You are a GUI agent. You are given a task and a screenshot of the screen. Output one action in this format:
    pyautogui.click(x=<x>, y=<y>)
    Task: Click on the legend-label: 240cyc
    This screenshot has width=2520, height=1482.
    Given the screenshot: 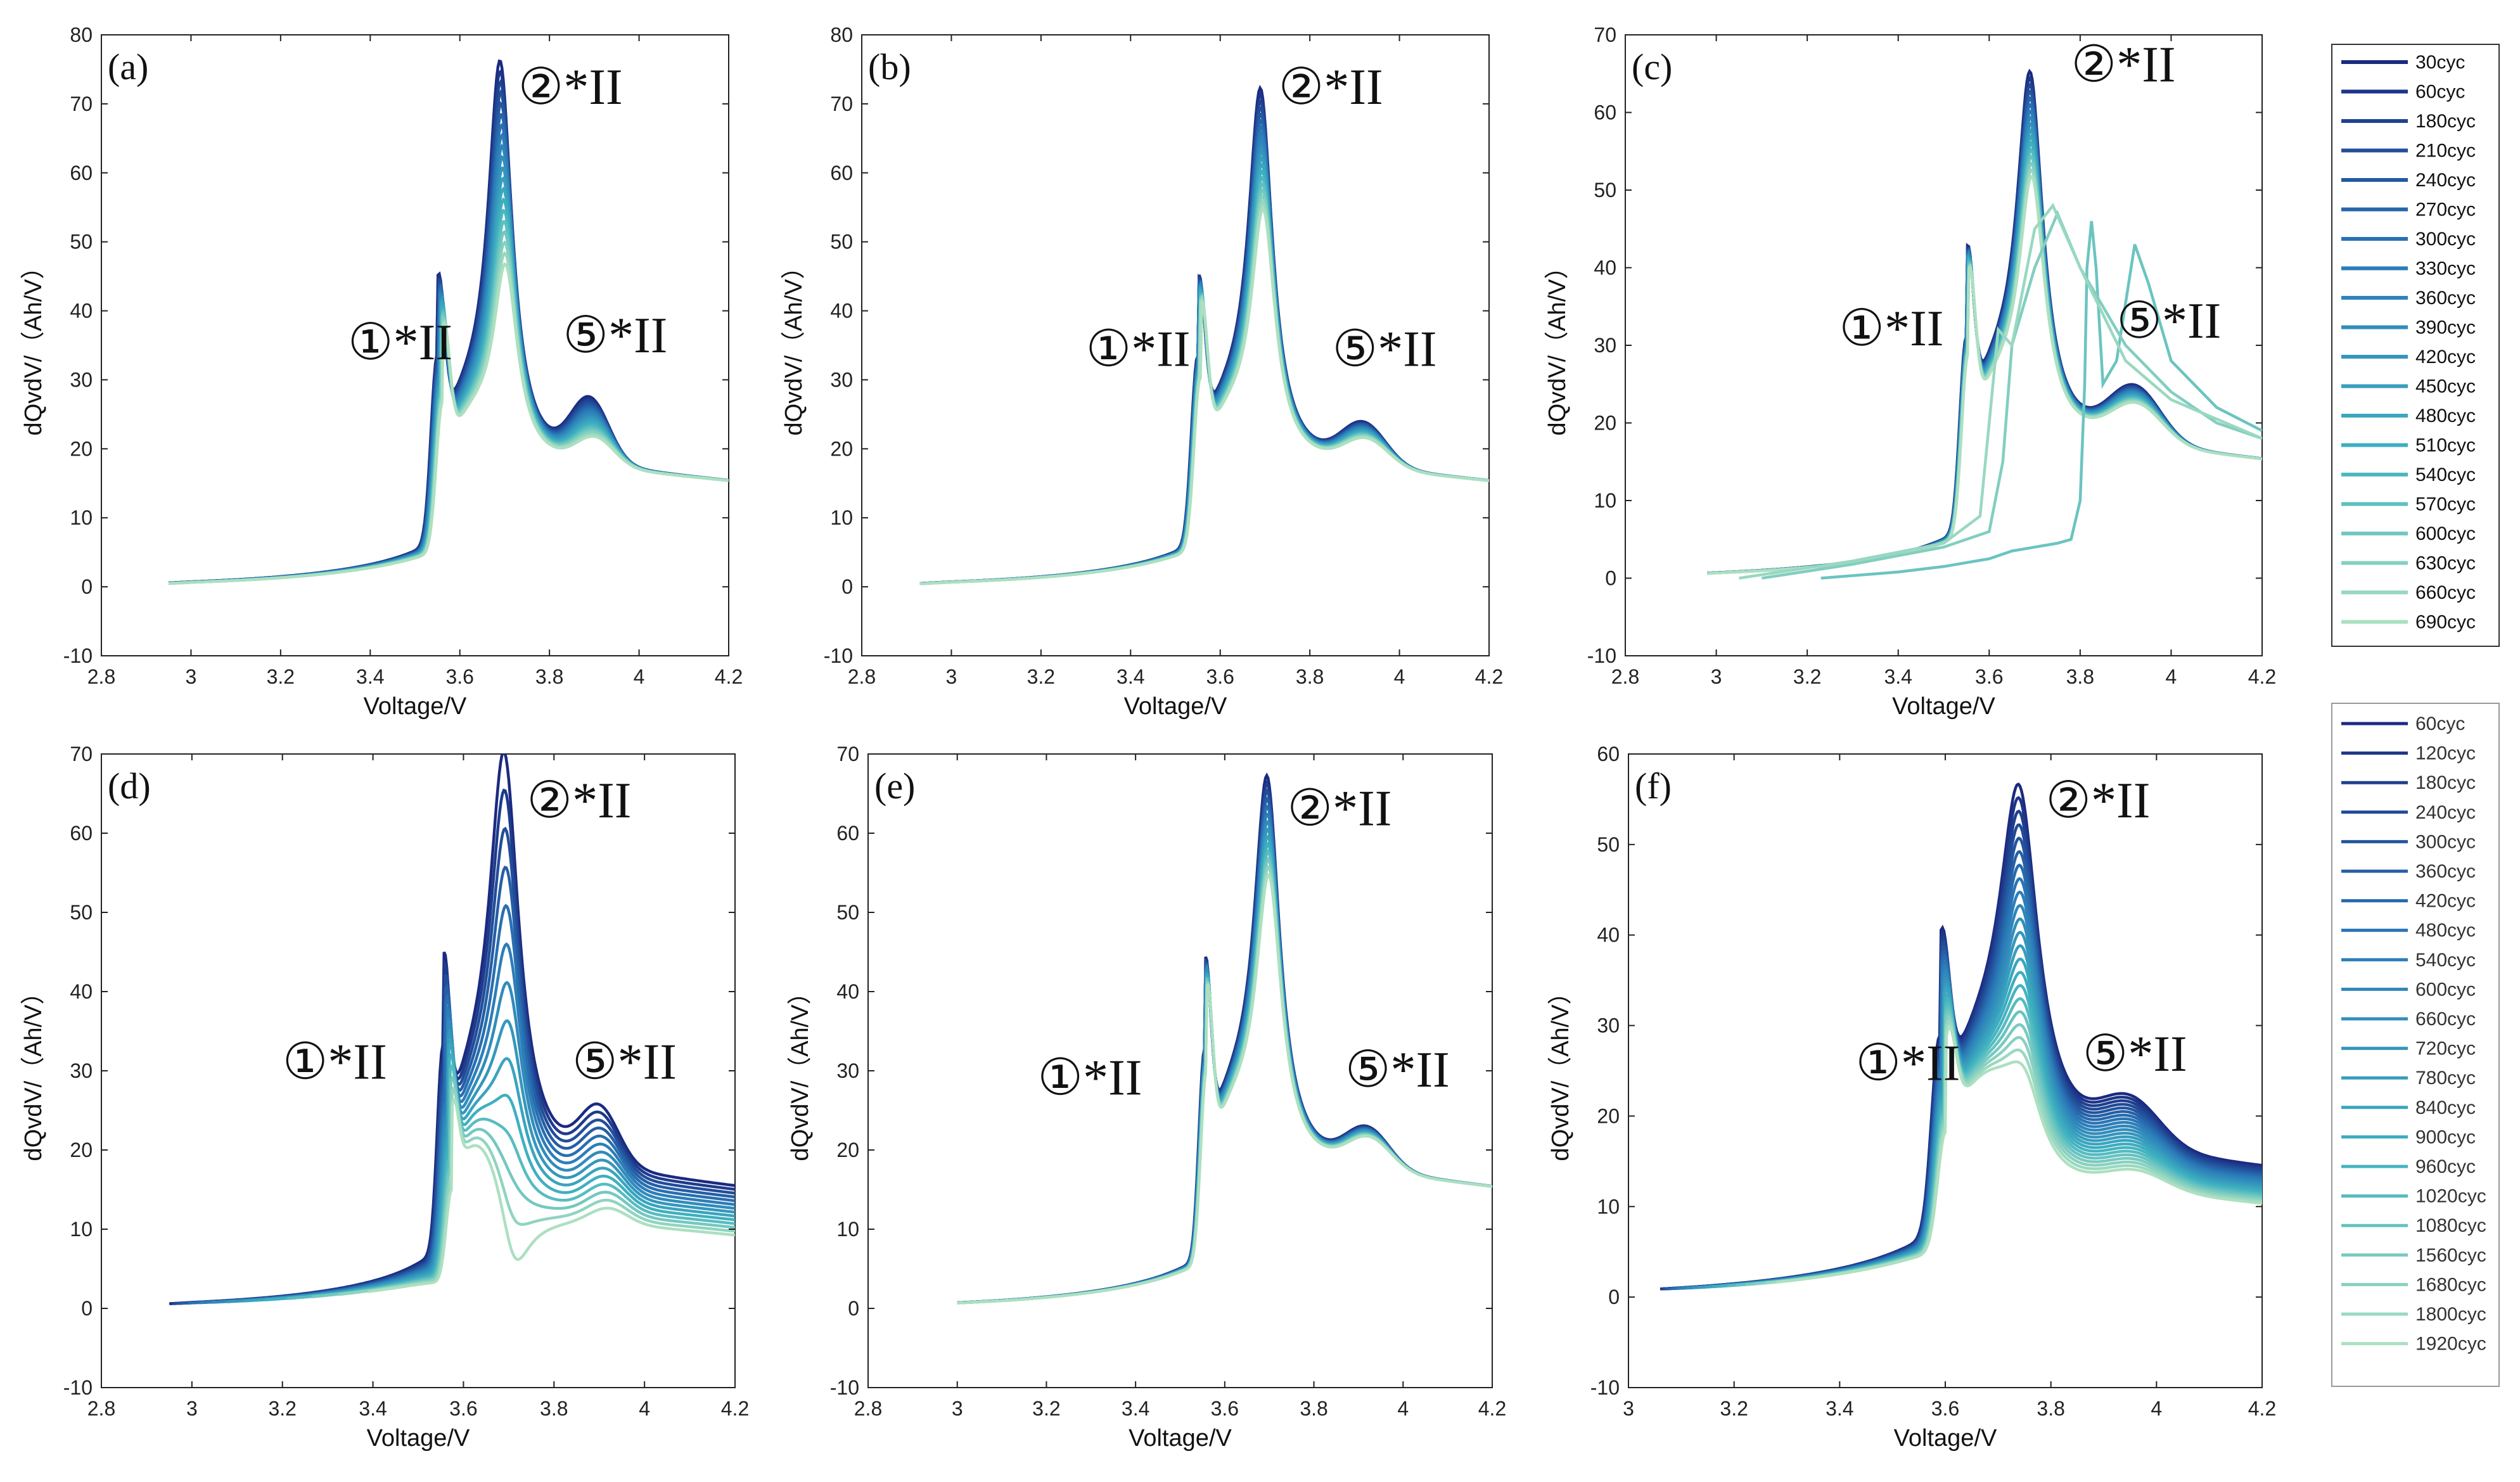 What is the action you would take?
    pyautogui.click(x=2445, y=812)
    